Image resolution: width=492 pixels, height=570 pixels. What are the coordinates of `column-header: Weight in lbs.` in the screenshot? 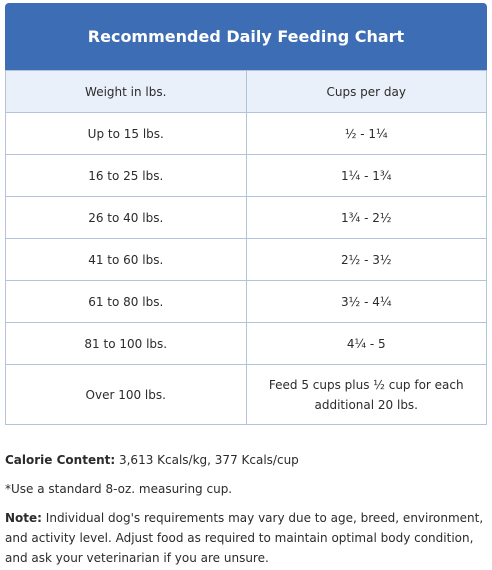 It's located at (126, 91).